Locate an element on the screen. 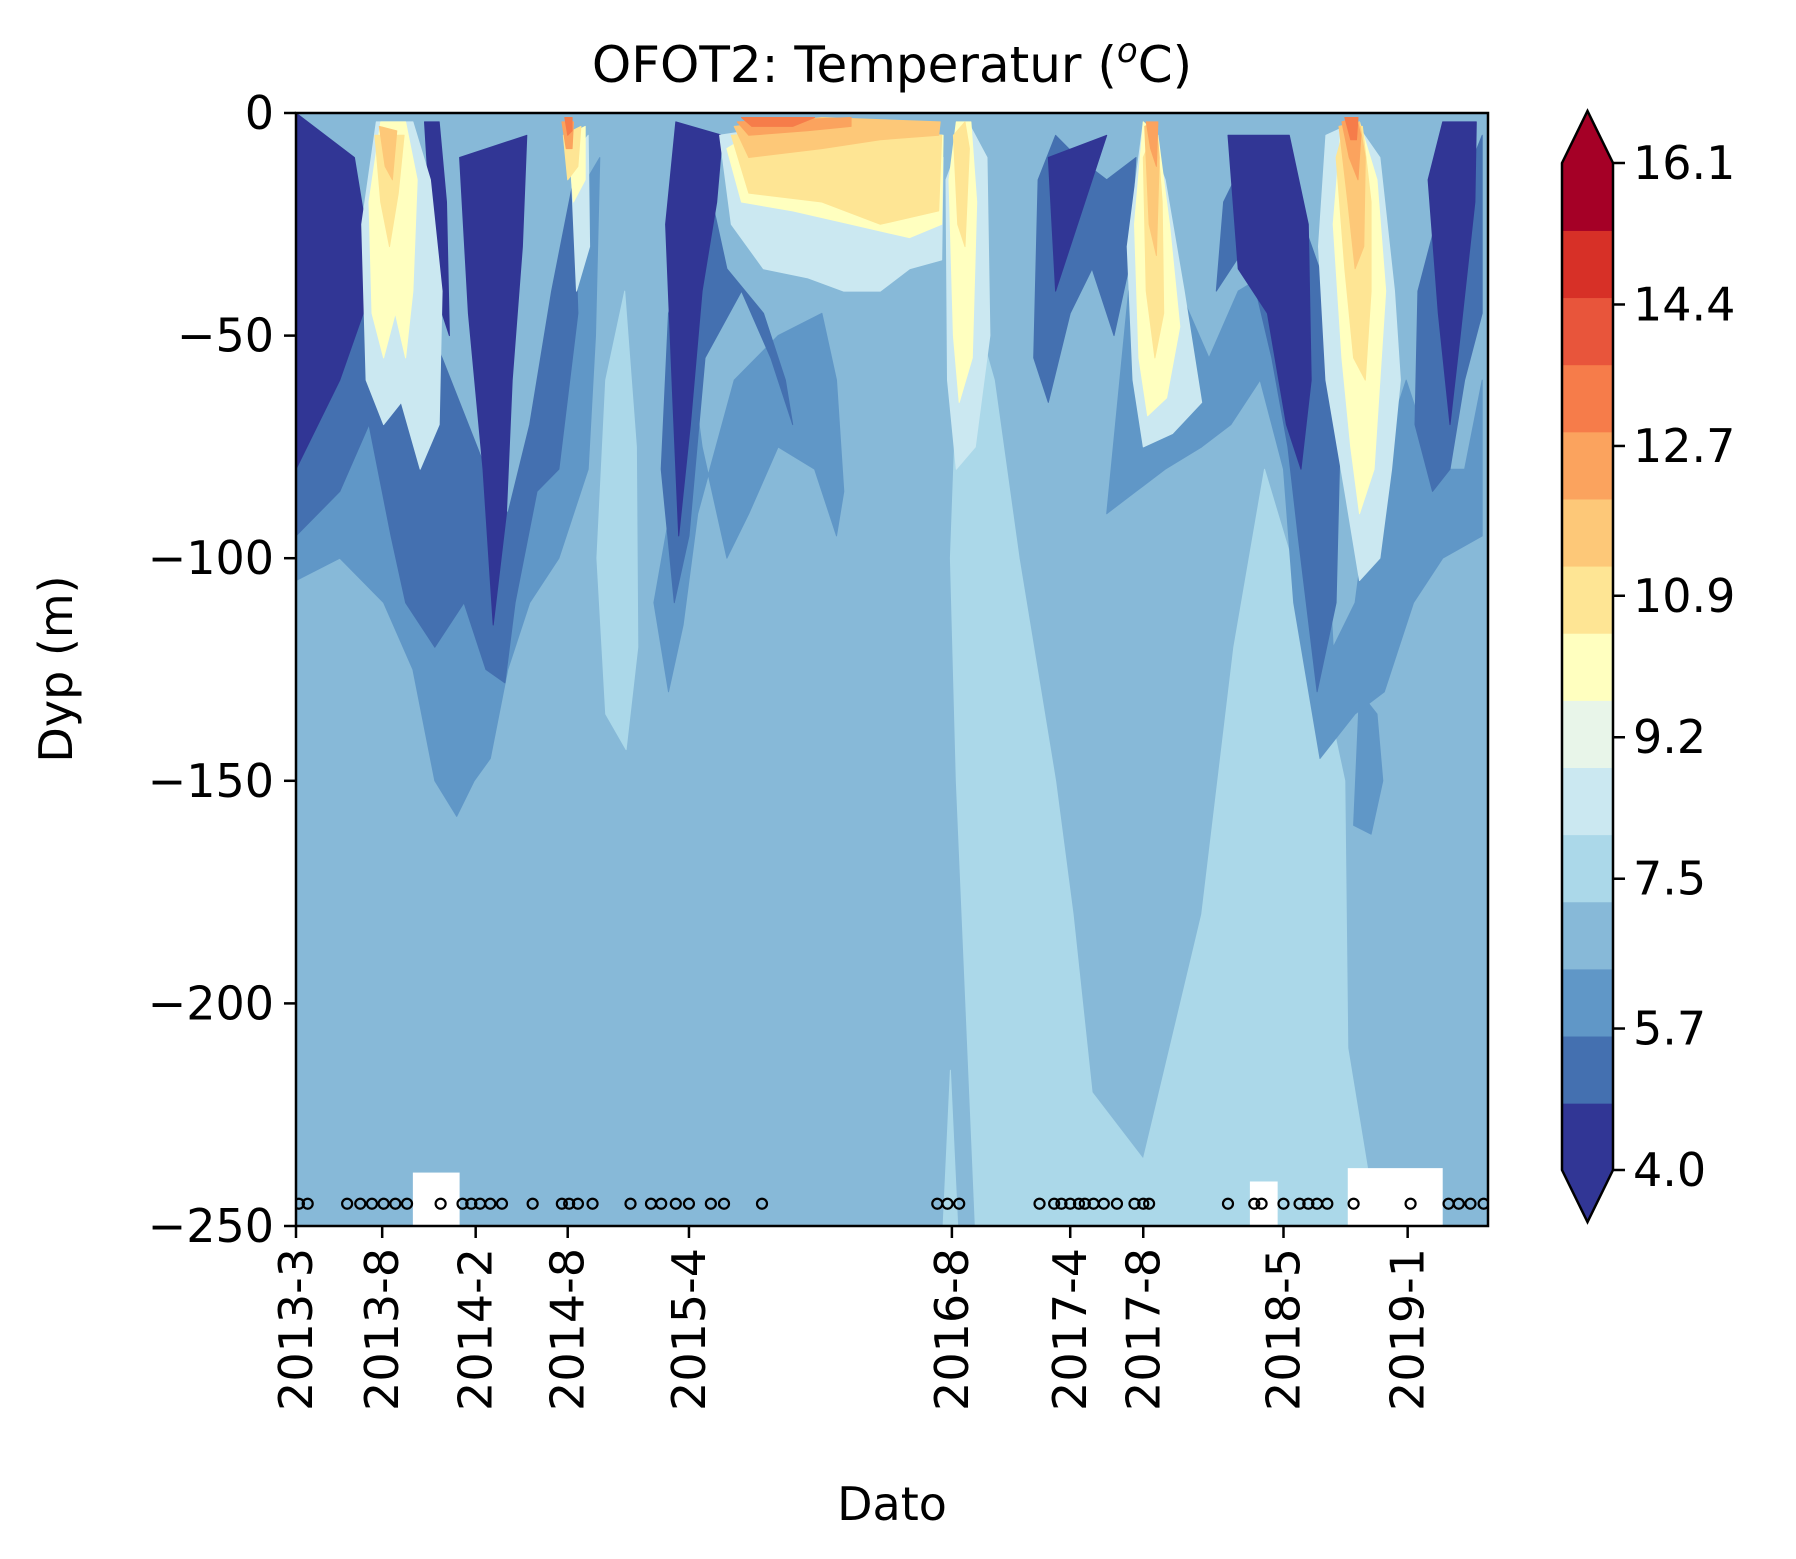  x-tick-label-6: 2017-4 is located at coordinates (1070, 1329).